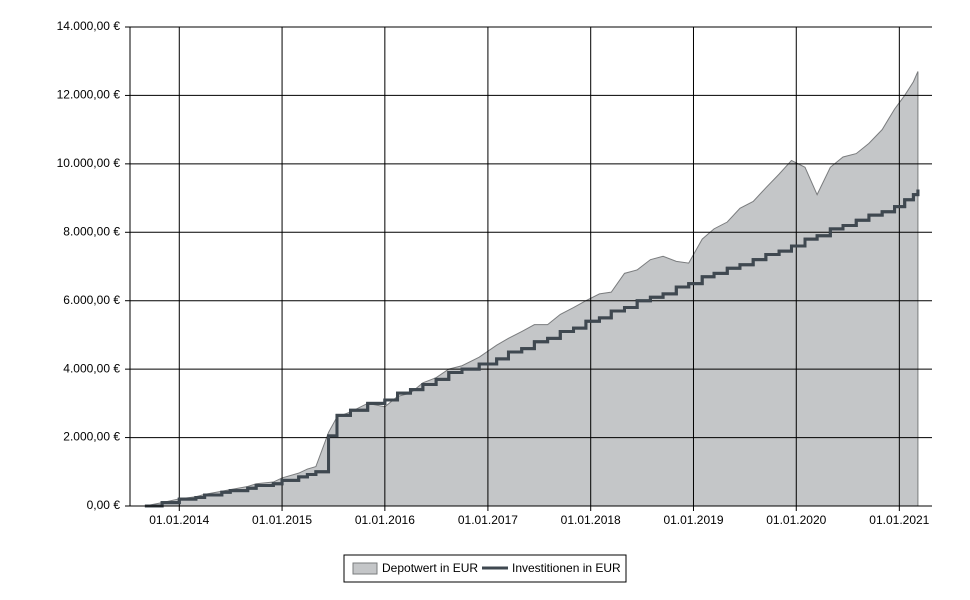 Image resolution: width=970 pixels, height=600 pixels. What do you see at coordinates (89, 26) in the screenshot?
I see `y-tick-label: 14.000,00 €` at bounding box center [89, 26].